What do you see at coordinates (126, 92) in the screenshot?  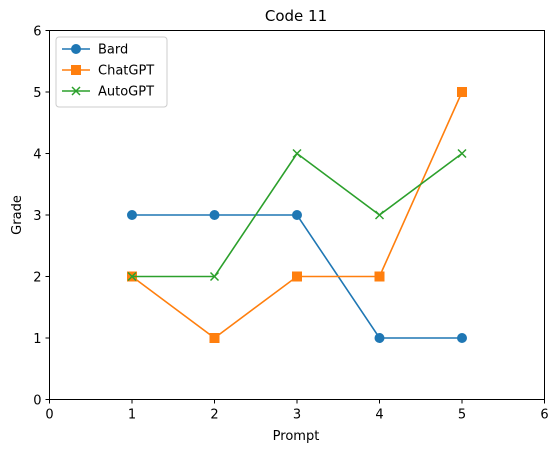 I see `legend-label-autogpt: AutoGPT` at bounding box center [126, 92].